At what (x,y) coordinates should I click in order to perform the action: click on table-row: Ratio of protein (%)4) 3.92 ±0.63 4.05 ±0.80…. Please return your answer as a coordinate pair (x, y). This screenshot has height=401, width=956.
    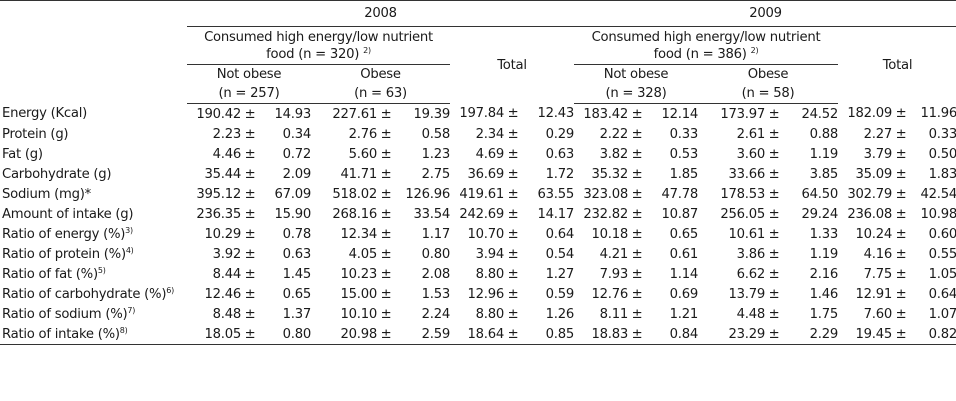
    Looking at the image, I should click on (478, 254).